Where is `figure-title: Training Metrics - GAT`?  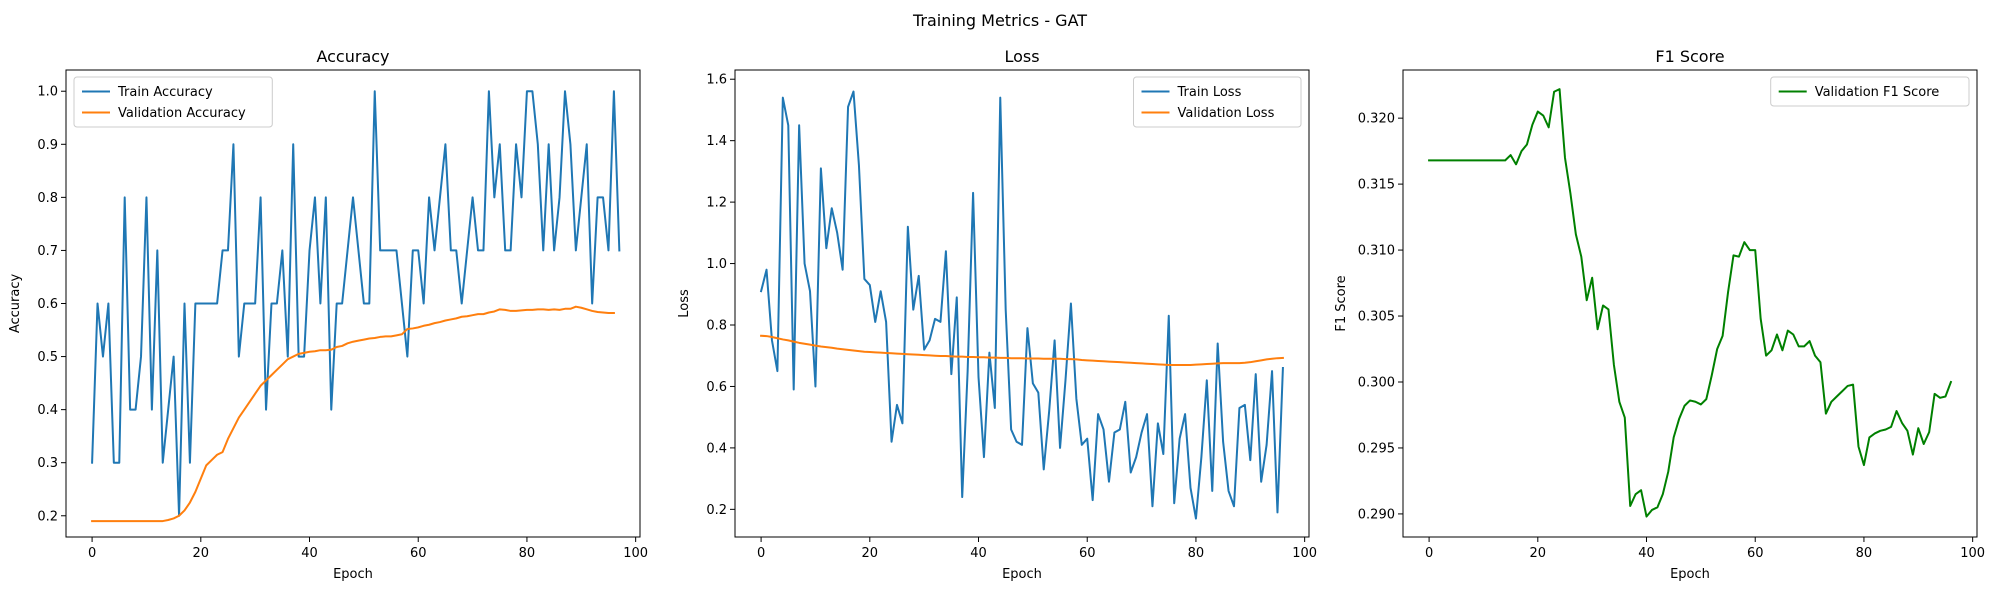 figure-title: Training Metrics - GAT is located at coordinates (999, 20).